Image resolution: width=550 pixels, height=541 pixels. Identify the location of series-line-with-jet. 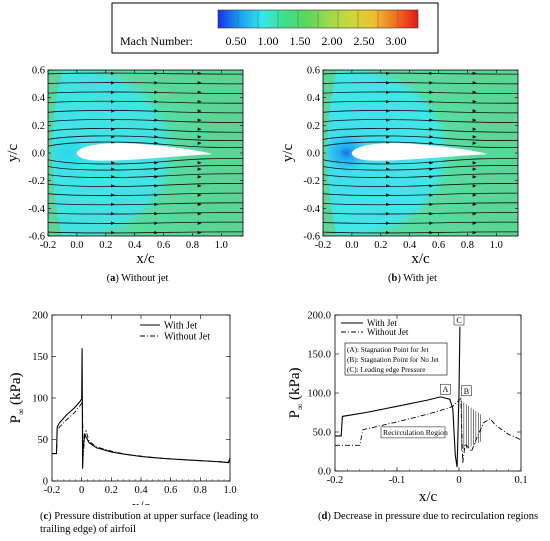
(398, 397).